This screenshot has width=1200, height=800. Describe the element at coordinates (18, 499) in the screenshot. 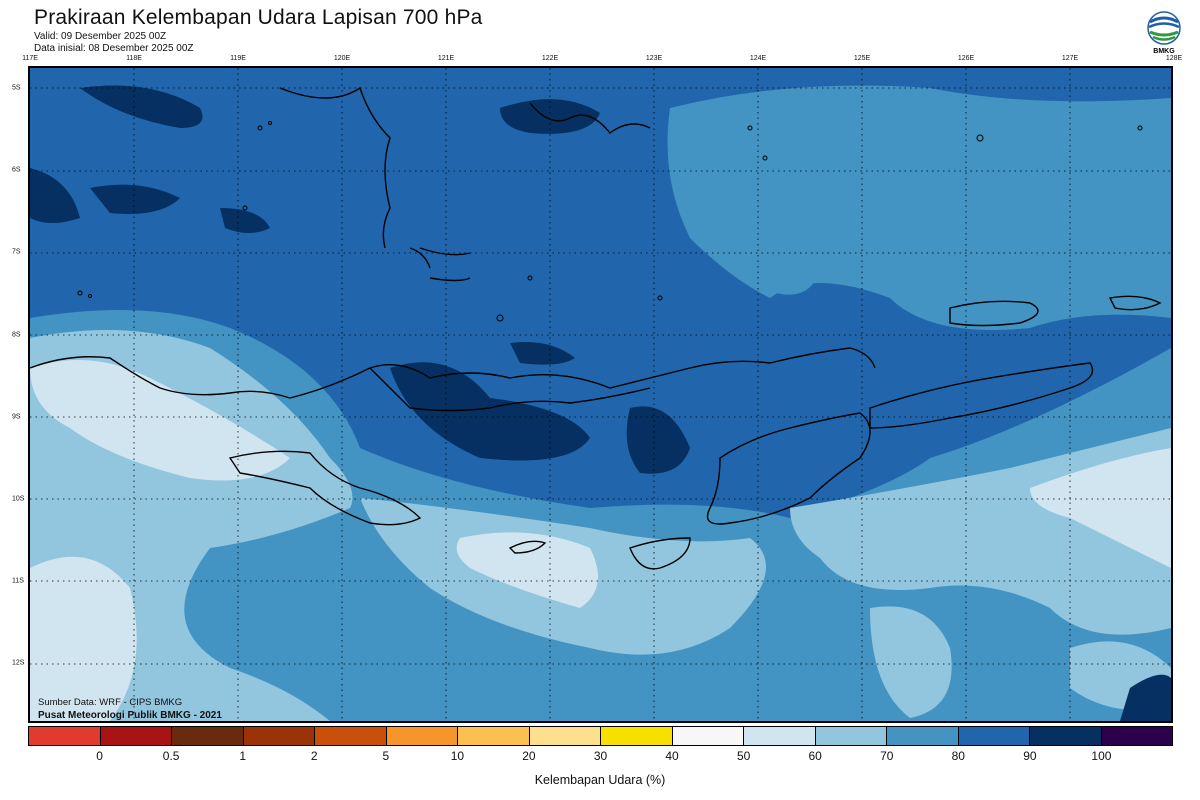

I see `lat-tick-label: 10S` at that location.